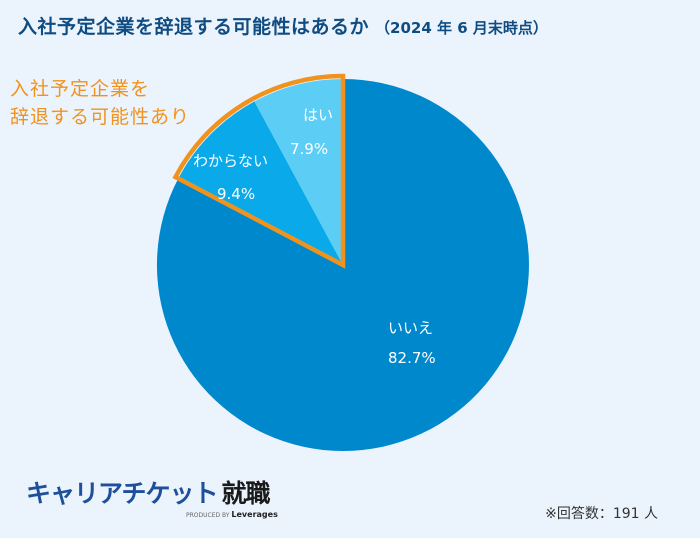 The image size is (700, 538). I want to click on chart-title-date: （2024 年 6 月末時点）, so click(461, 28).